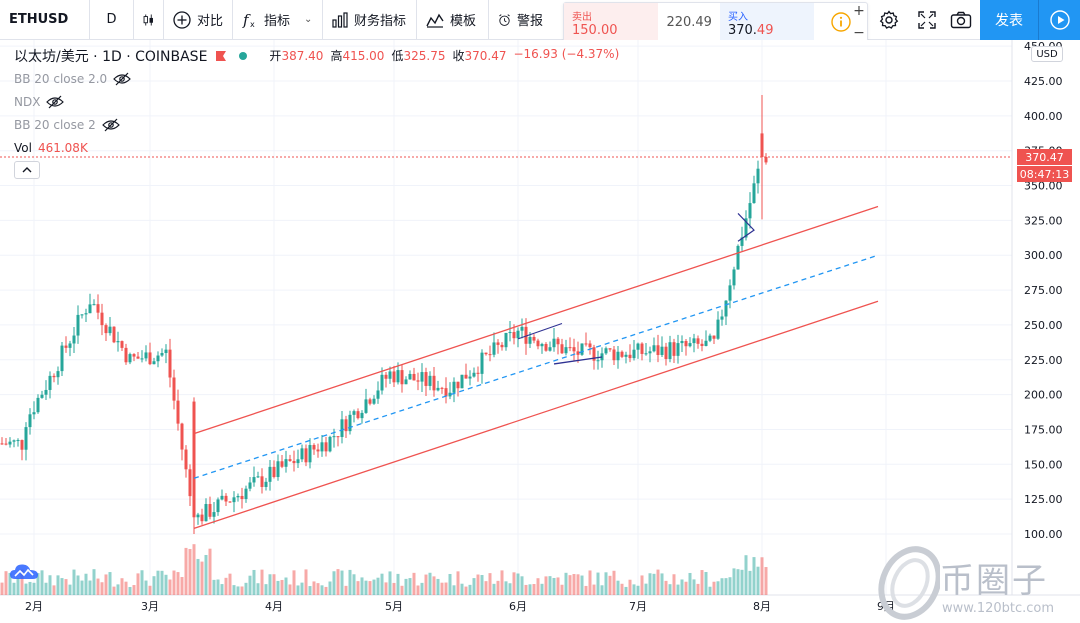  I want to click on buy-label: 买入, so click(737, 17).